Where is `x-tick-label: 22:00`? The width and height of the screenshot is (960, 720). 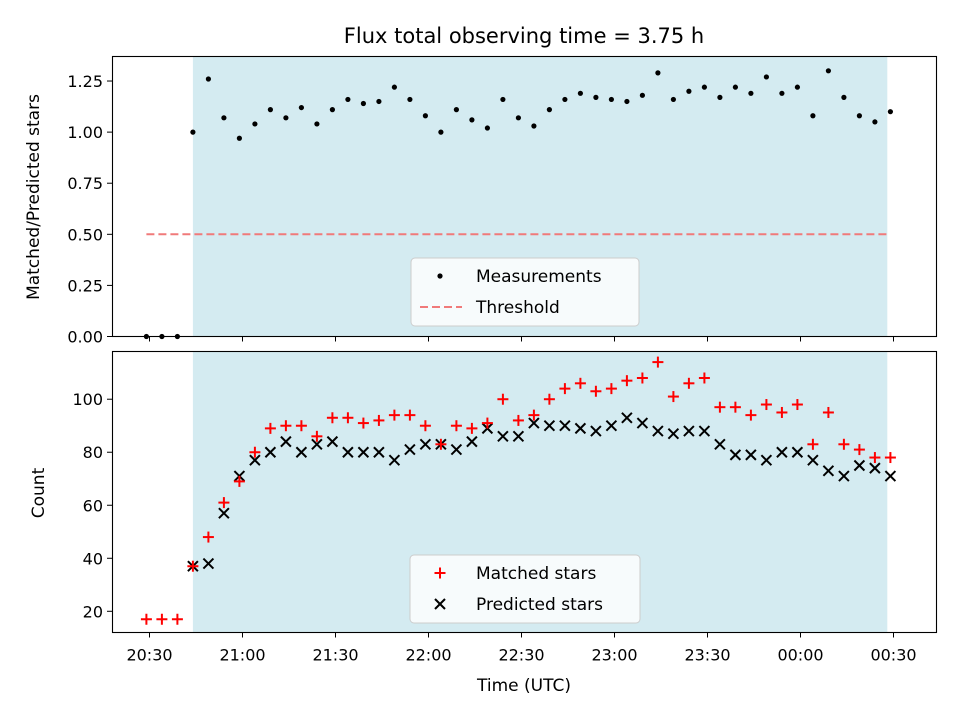
x-tick-label: 22:00 is located at coordinates (428, 655).